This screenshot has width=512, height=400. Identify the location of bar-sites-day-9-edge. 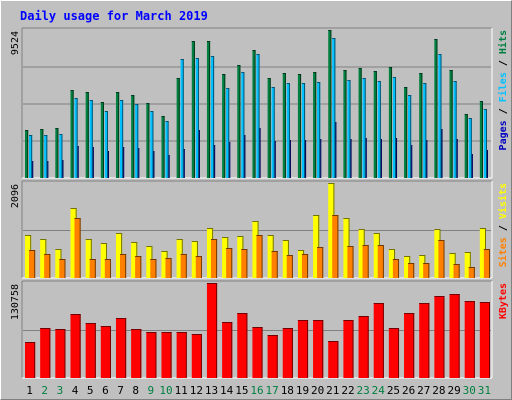
(156, 268).